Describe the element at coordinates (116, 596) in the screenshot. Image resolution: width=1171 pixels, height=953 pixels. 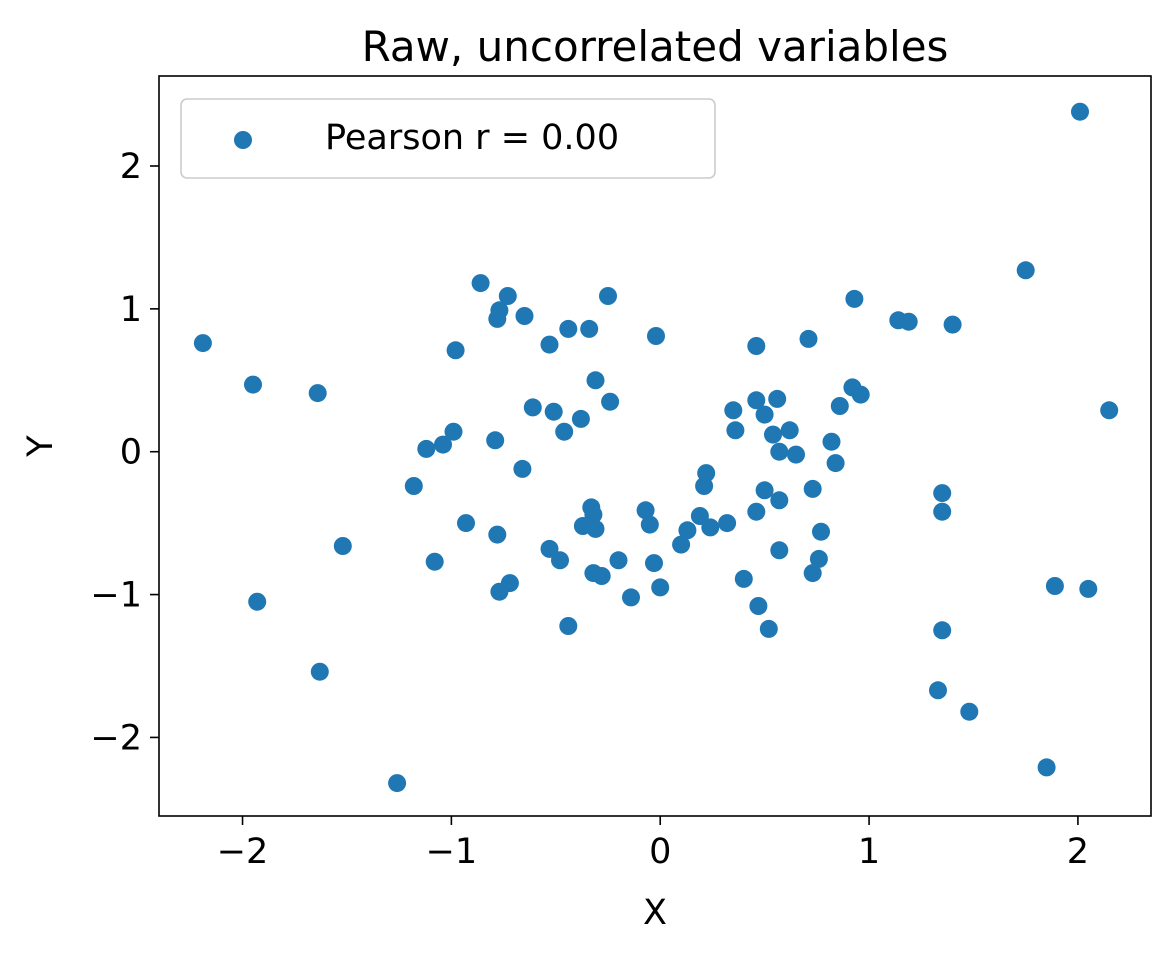
I see `y-tick-label: −1` at that location.